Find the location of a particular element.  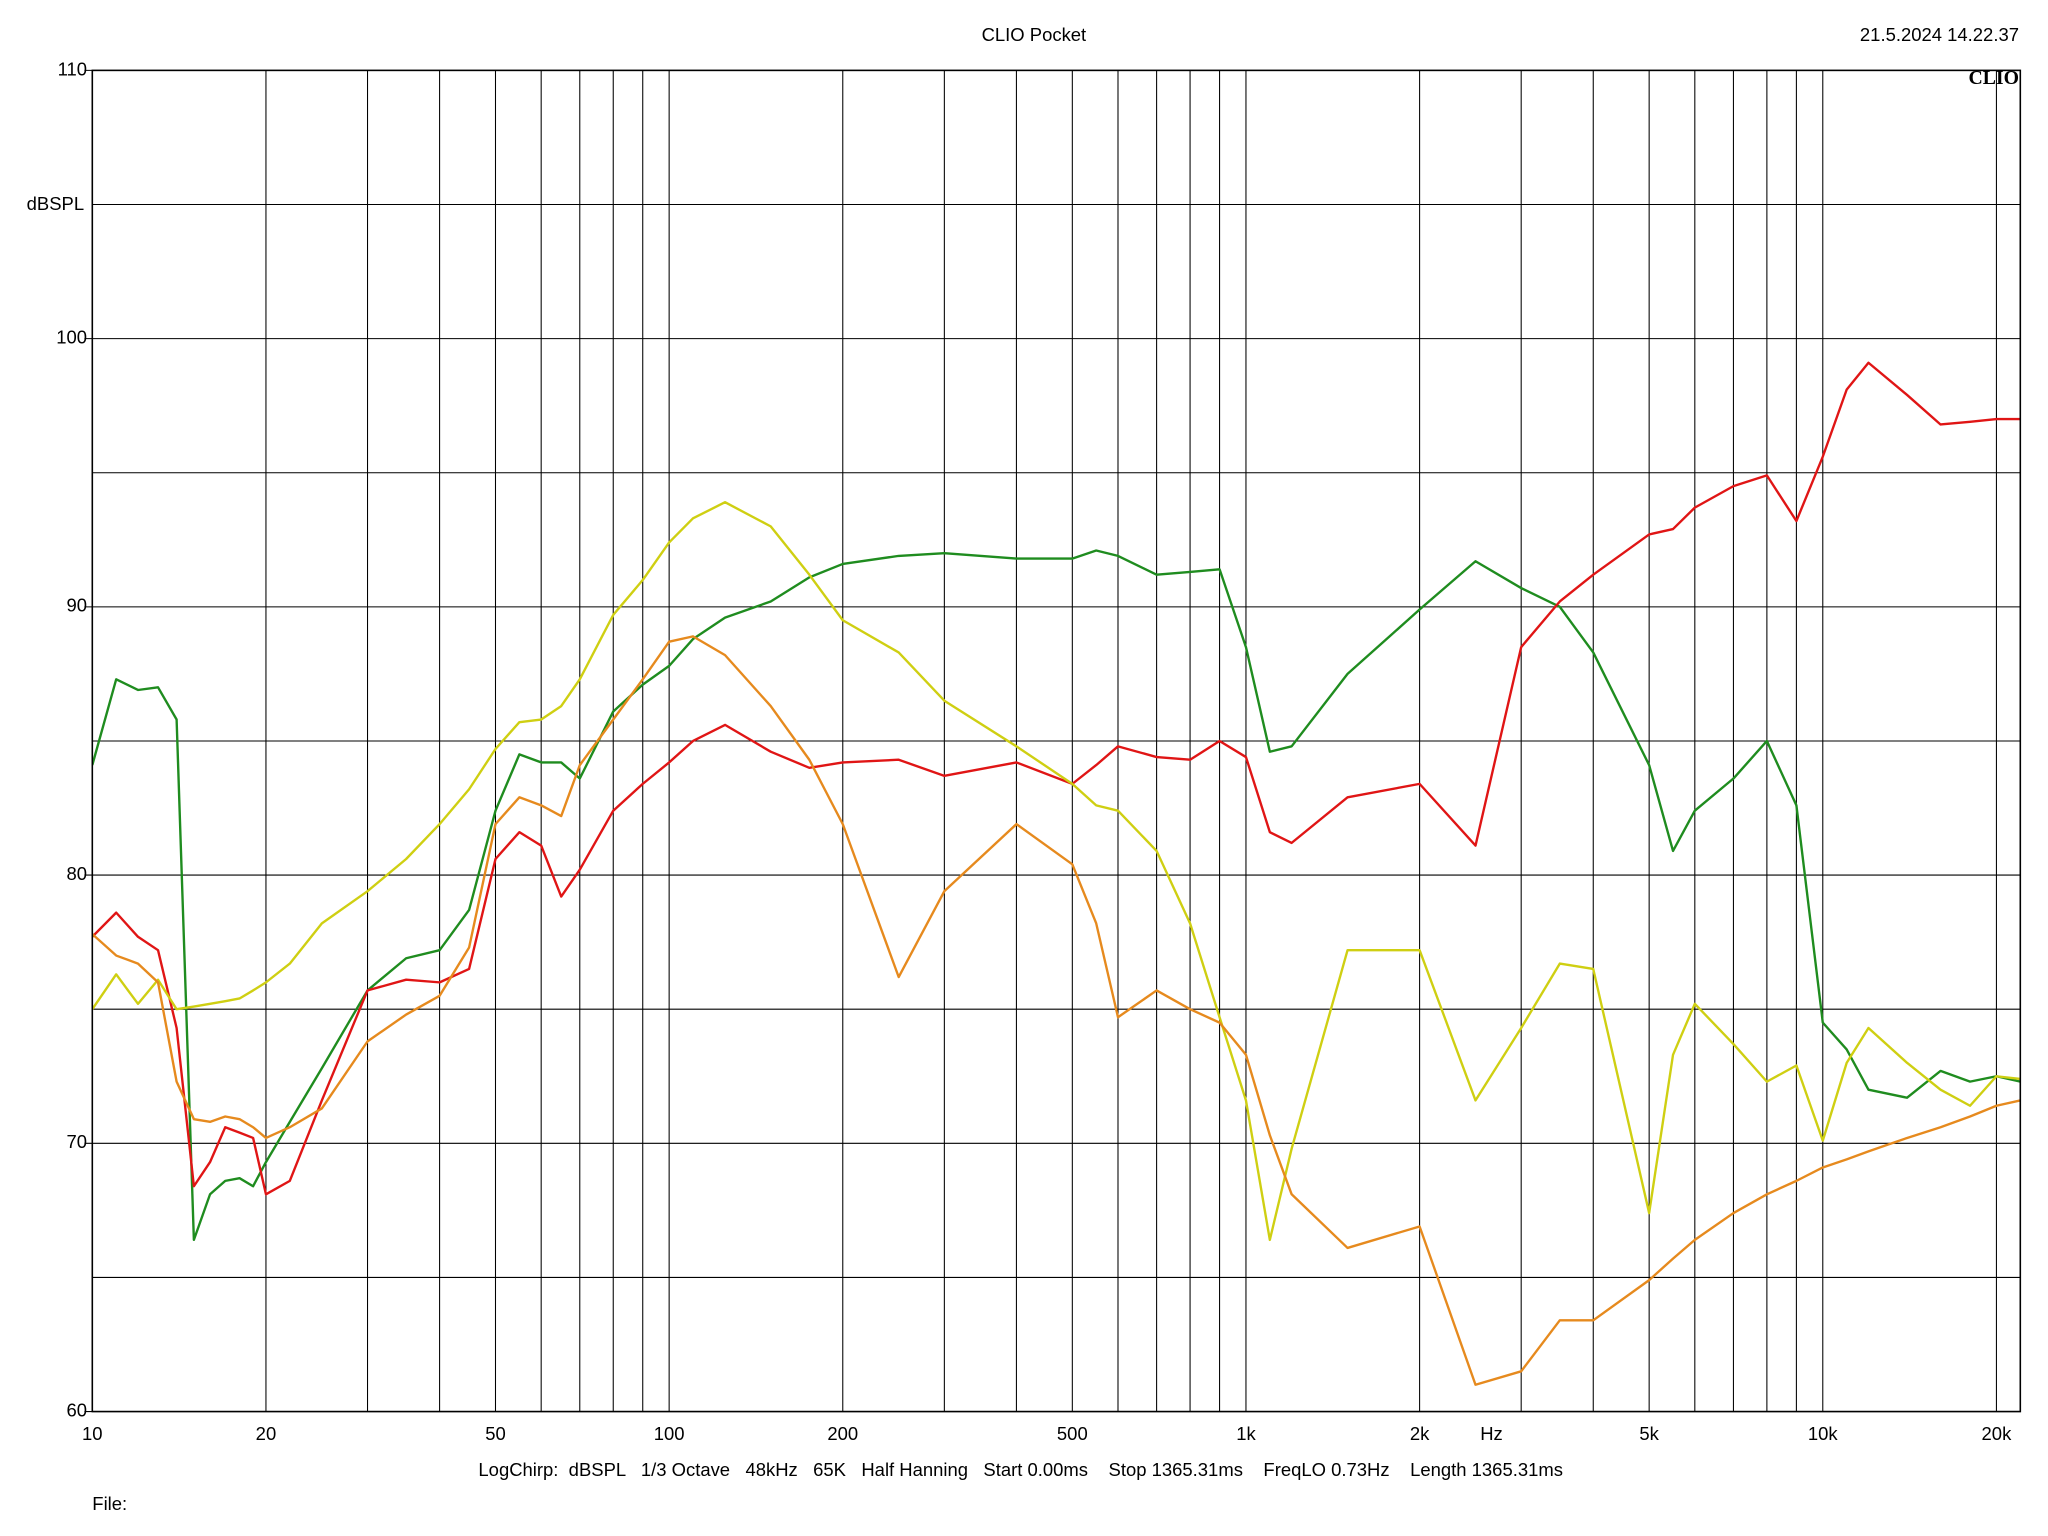

timestamp: 21.5.2024 14.22.37 is located at coordinates (1939, 34).